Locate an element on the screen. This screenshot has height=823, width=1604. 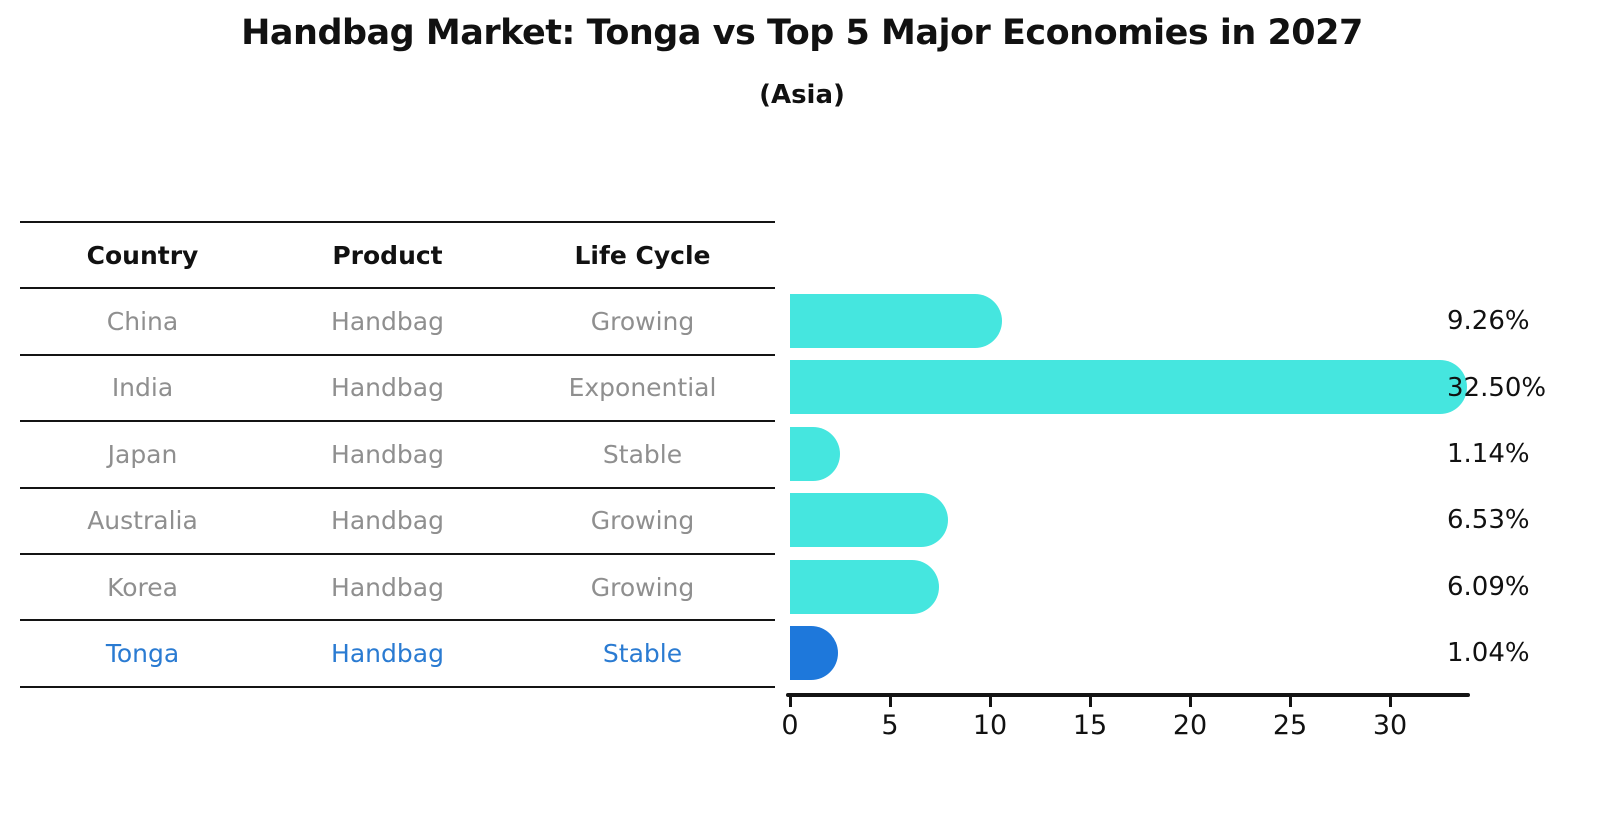
bar-australia is located at coordinates (869, 520).